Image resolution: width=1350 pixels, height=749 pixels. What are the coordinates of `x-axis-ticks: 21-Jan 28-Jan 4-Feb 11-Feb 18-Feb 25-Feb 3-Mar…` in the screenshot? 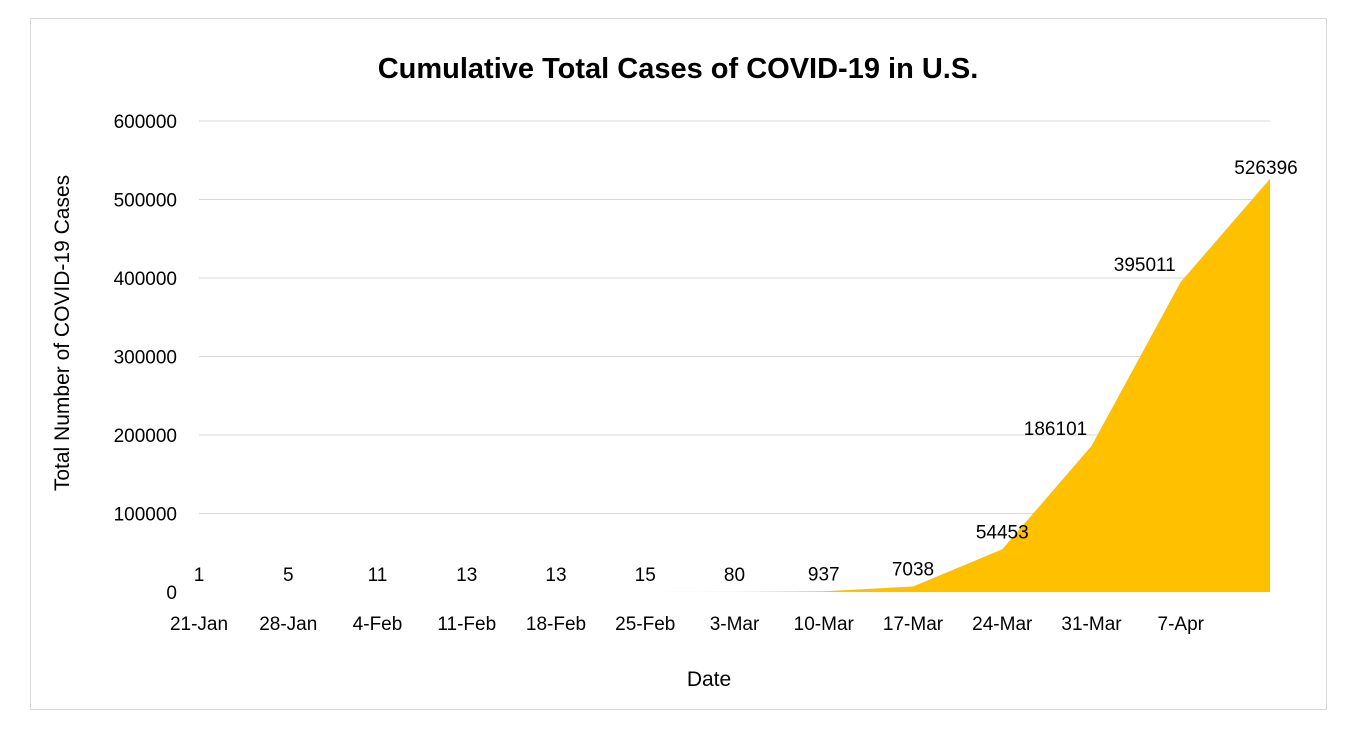 It's located at (687, 624).